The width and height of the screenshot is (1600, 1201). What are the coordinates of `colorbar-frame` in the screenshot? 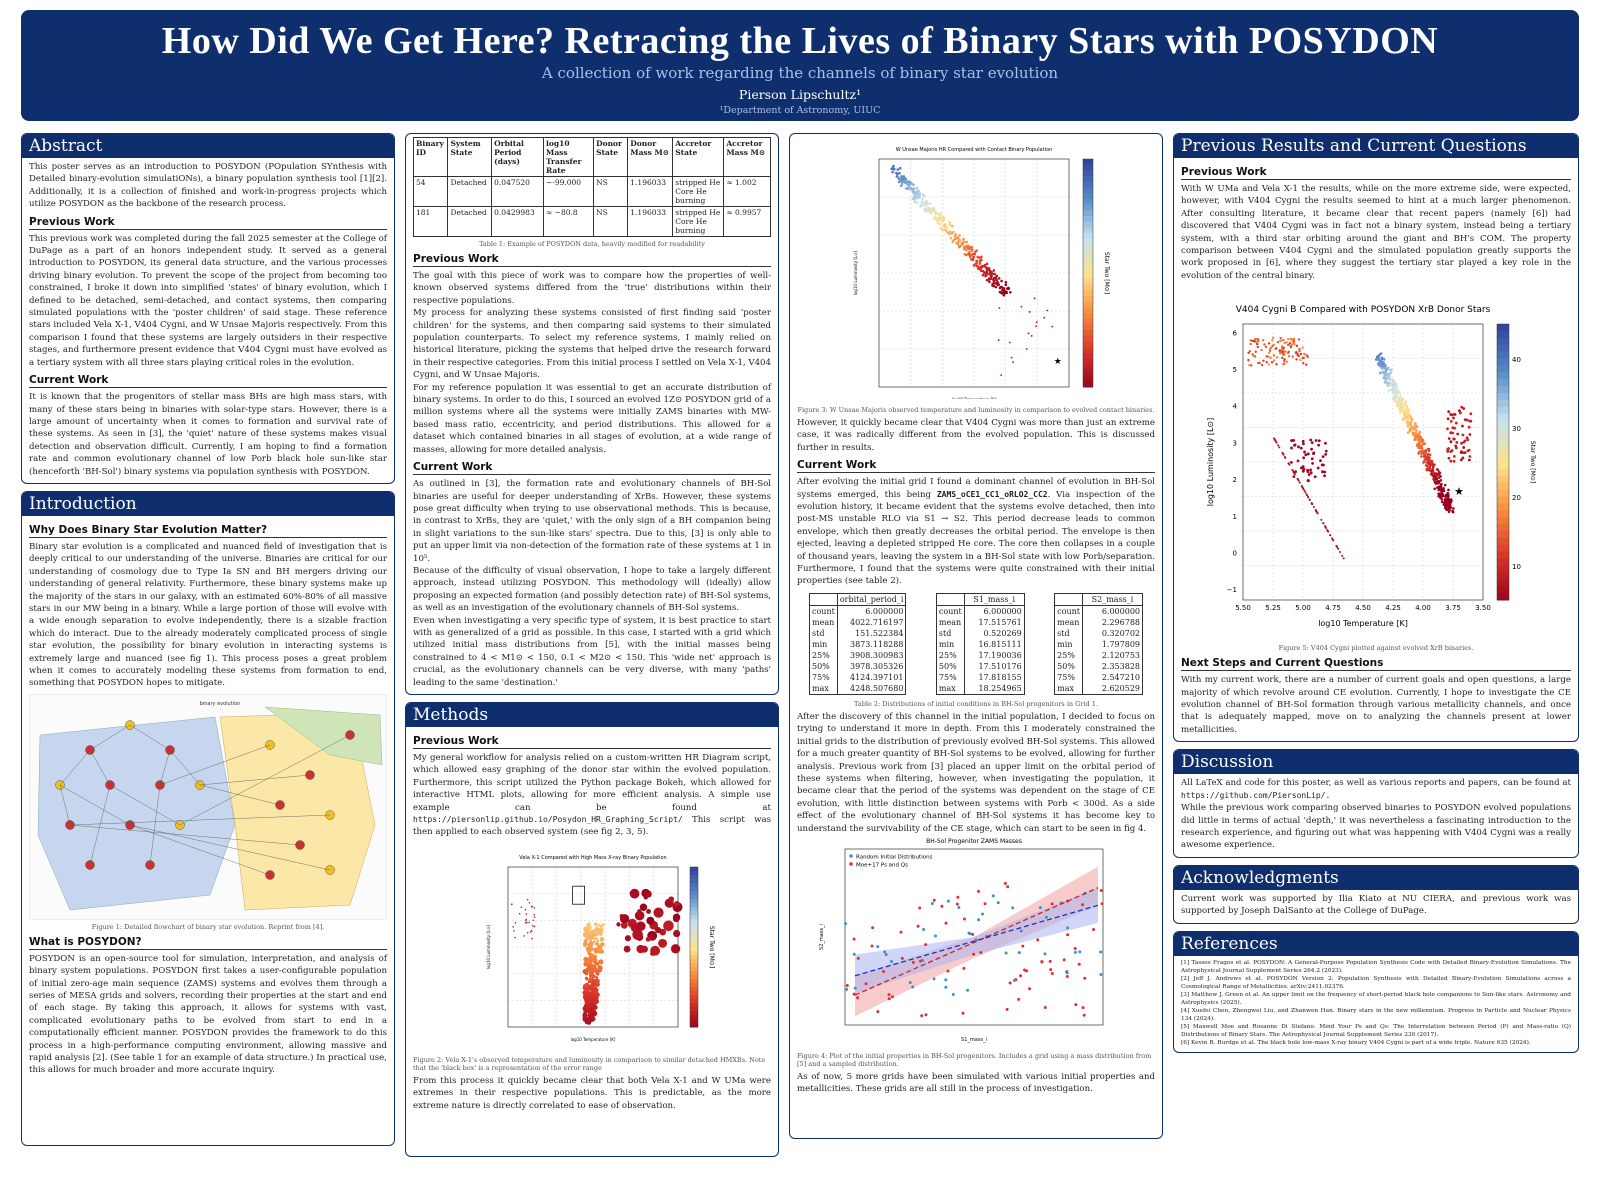 It's located at (694, 947).